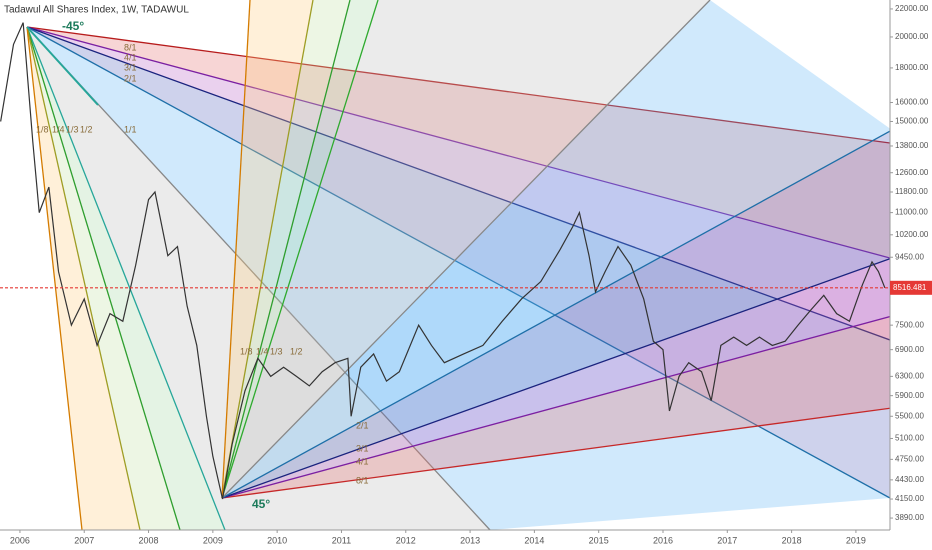  What do you see at coordinates (909, 349) in the screenshot?
I see `y-tick-label: 6900.00` at bounding box center [909, 349].